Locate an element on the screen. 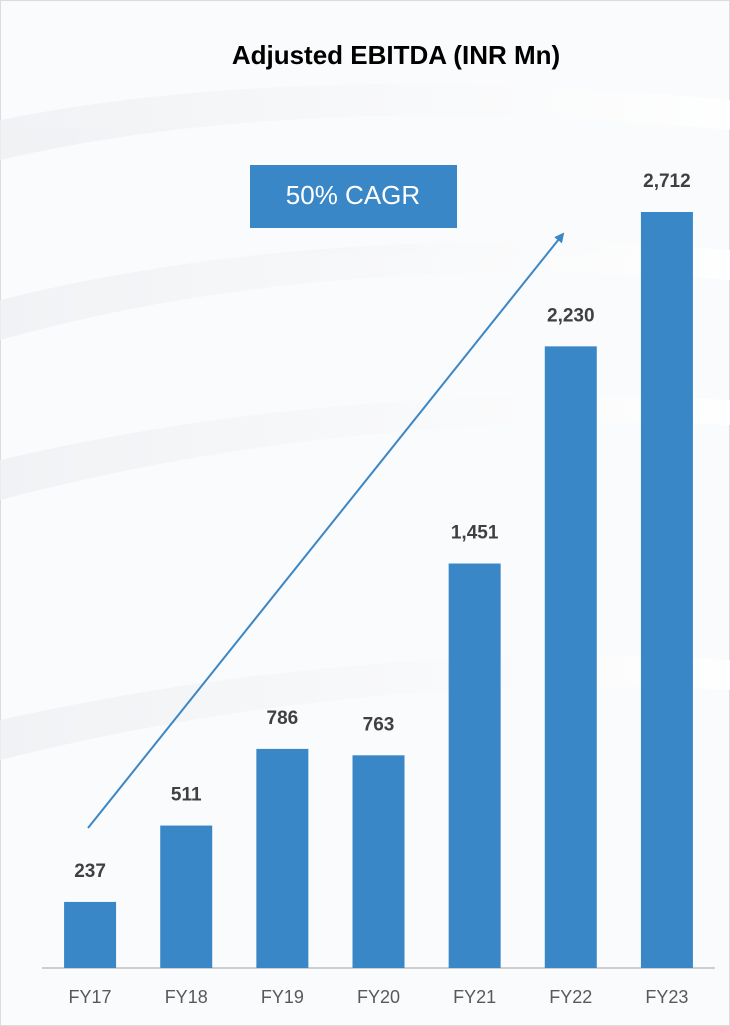  annotation-box is located at coordinates (353, 196).